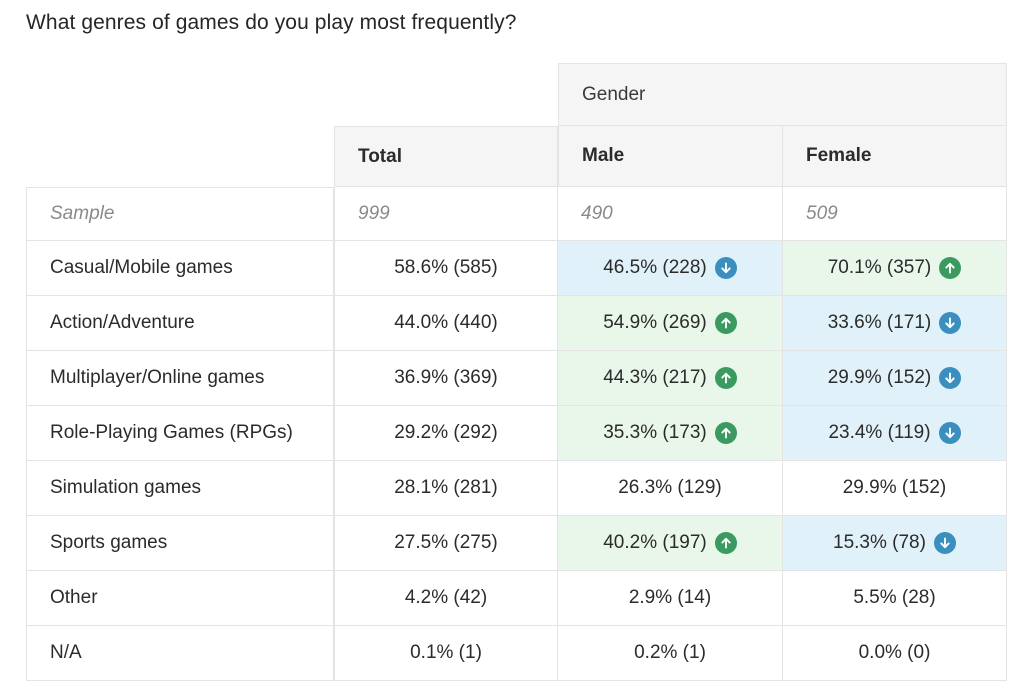 The image size is (1024, 699). Describe the element at coordinates (66, 652) in the screenshot. I see `row-label: N/A` at that location.